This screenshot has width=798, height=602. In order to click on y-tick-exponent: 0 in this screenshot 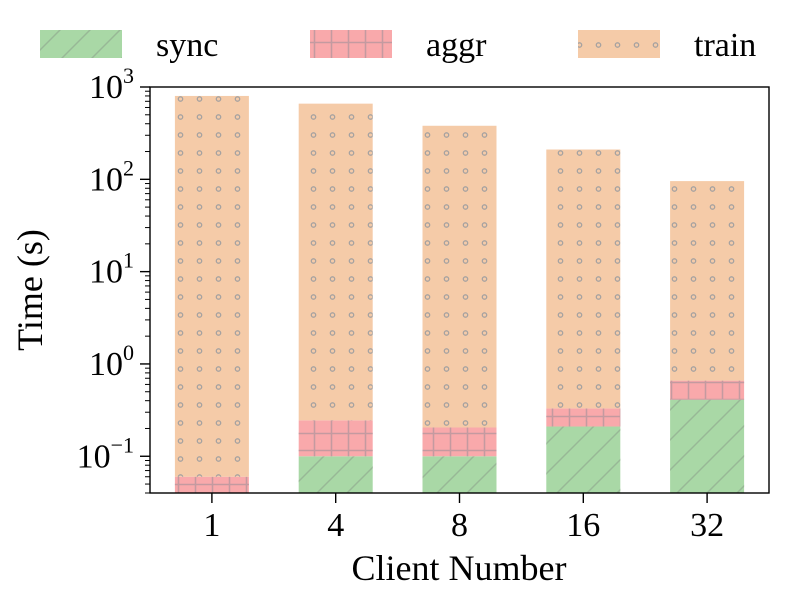, I will do `click(128, 352)`.